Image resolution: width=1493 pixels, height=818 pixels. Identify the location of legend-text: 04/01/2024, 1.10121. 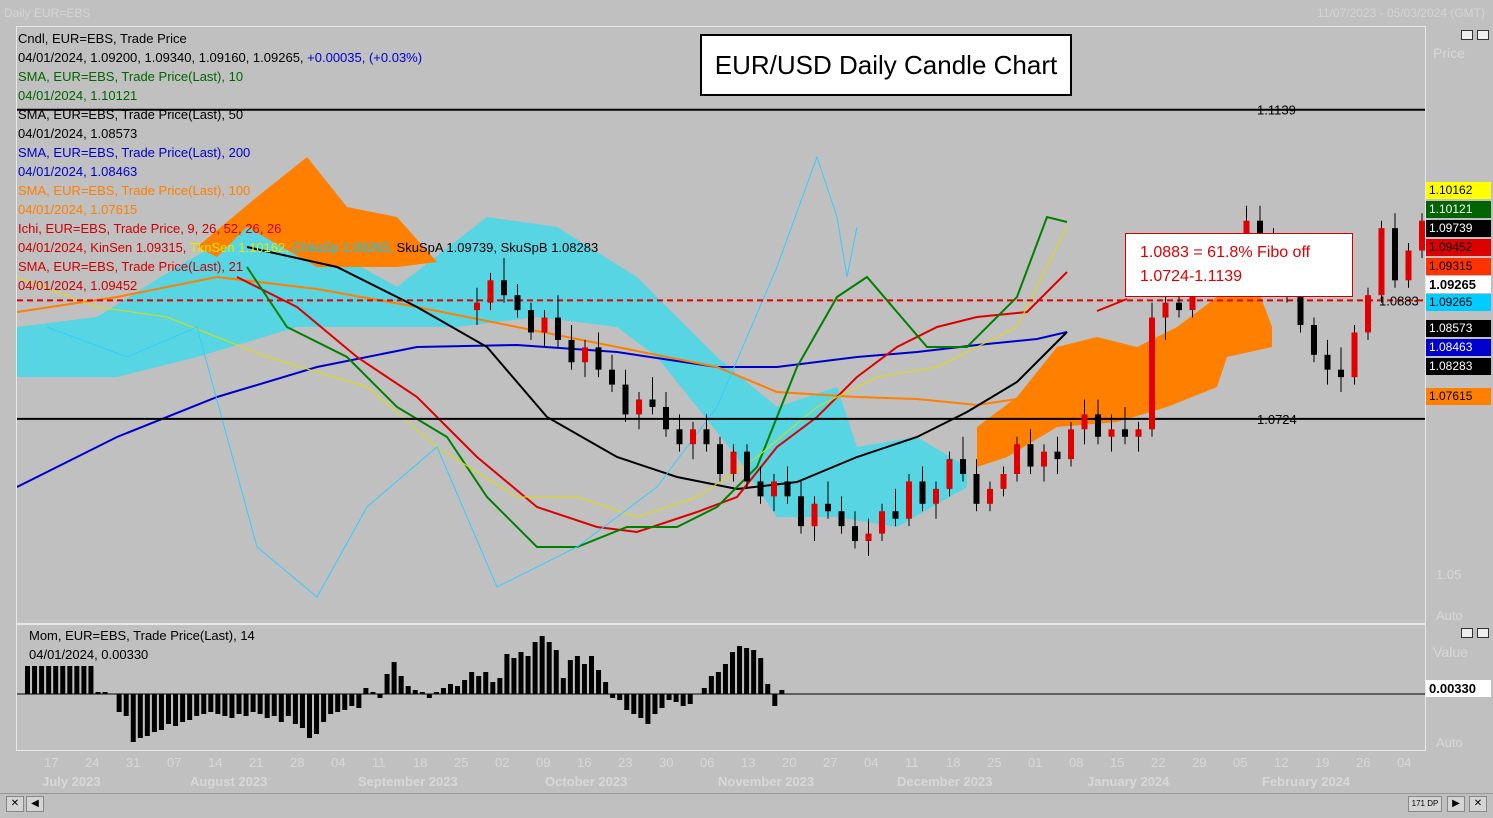
(78, 95).